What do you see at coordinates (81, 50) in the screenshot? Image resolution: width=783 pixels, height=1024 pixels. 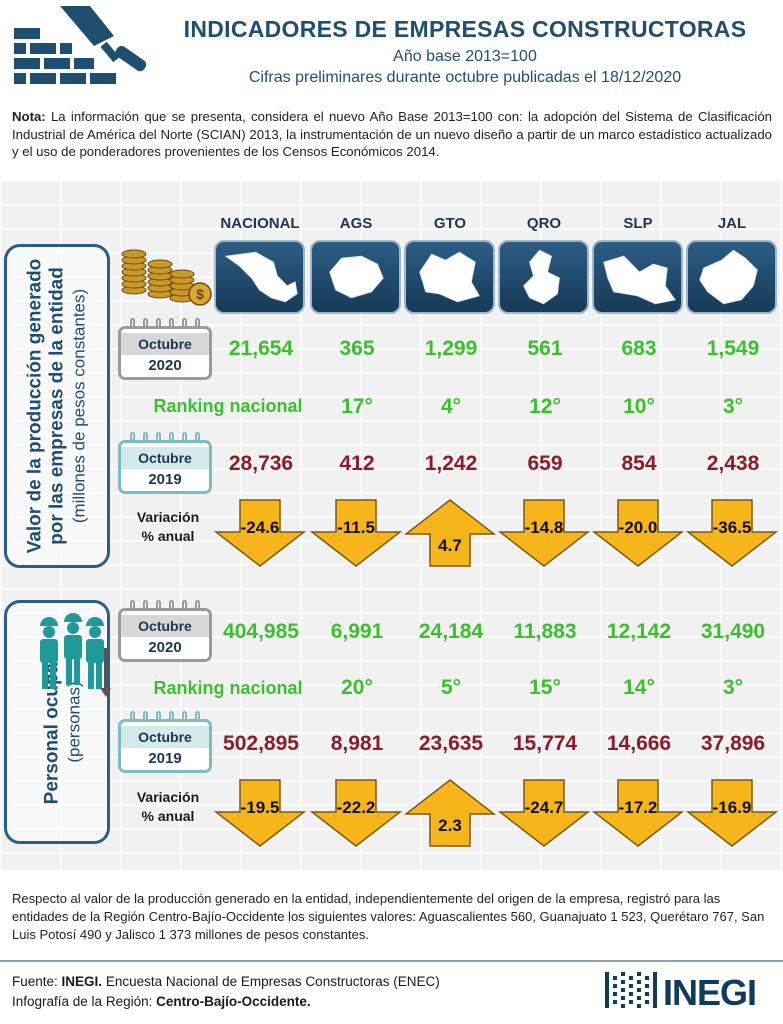 I see `bricks-trowel-logo-icon` at bounding box center [81, 50].